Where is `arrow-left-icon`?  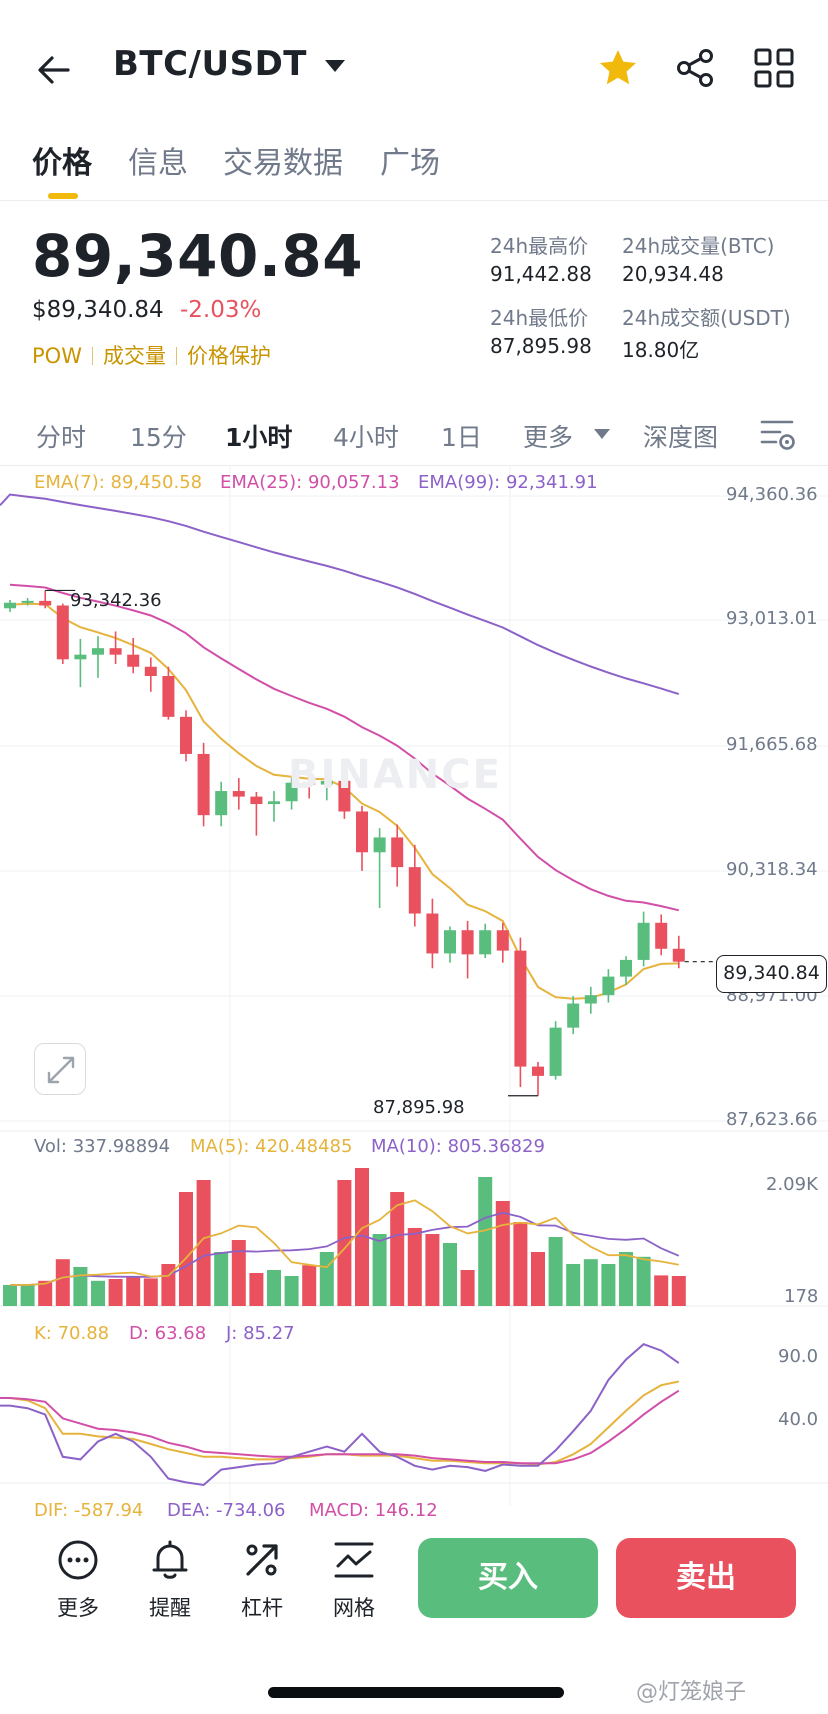
arrow-left-icon is located at coordinates (54, 70).